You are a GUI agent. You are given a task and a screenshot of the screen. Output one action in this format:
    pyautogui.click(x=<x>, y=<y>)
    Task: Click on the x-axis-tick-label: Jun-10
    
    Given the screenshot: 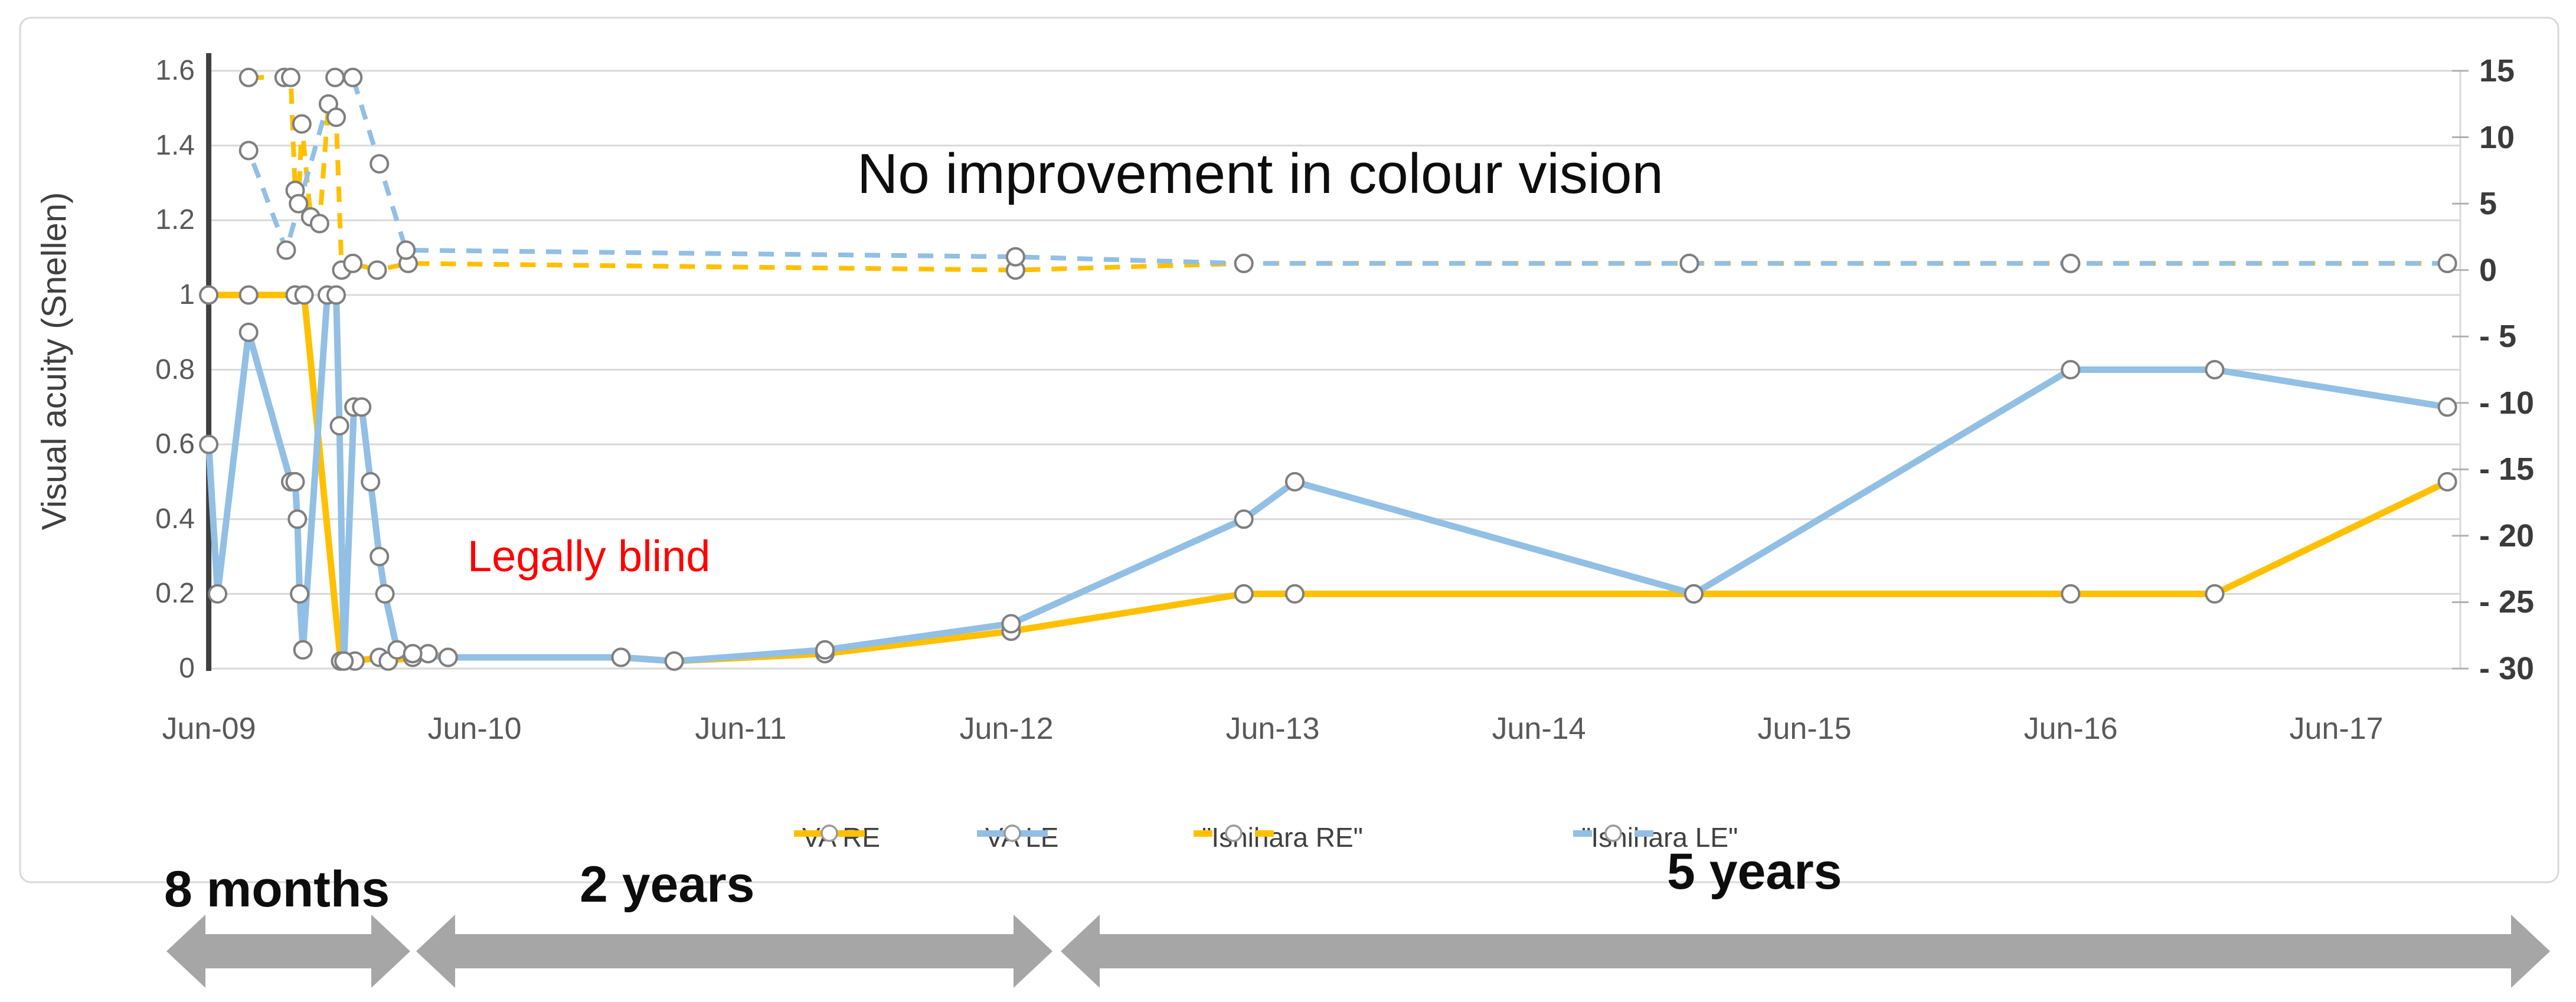 What is the action you would take?
    pyautogui.click(x=474, y=729)
    